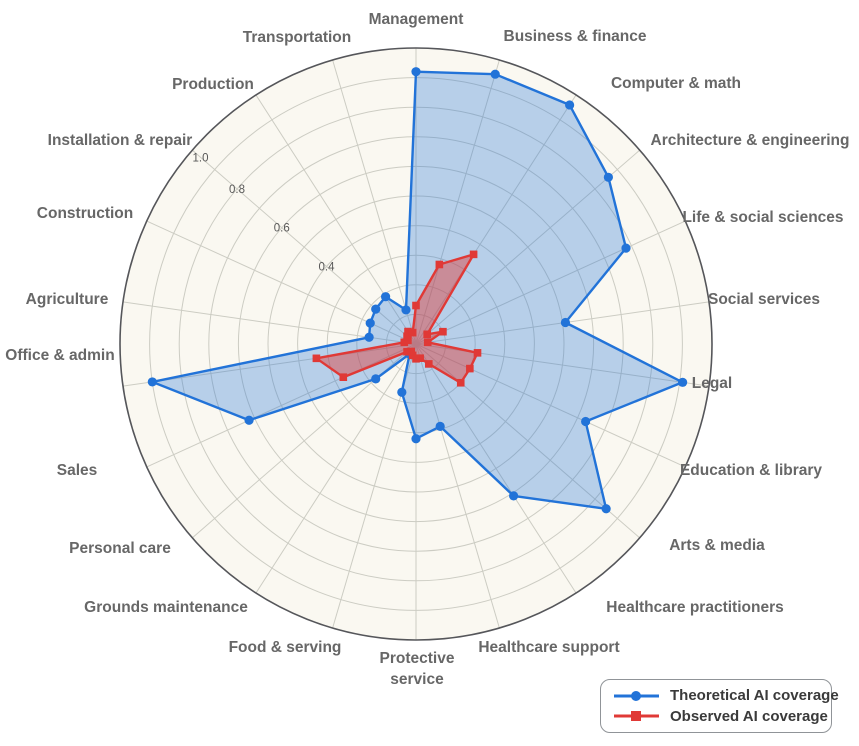 The height and width of the screenshot is (746, 859). What do you see at coordinates (749, 716) in the screenshot?
I see `legend-label-observed: Observed AI coverage` at bounding box center [749, 716].